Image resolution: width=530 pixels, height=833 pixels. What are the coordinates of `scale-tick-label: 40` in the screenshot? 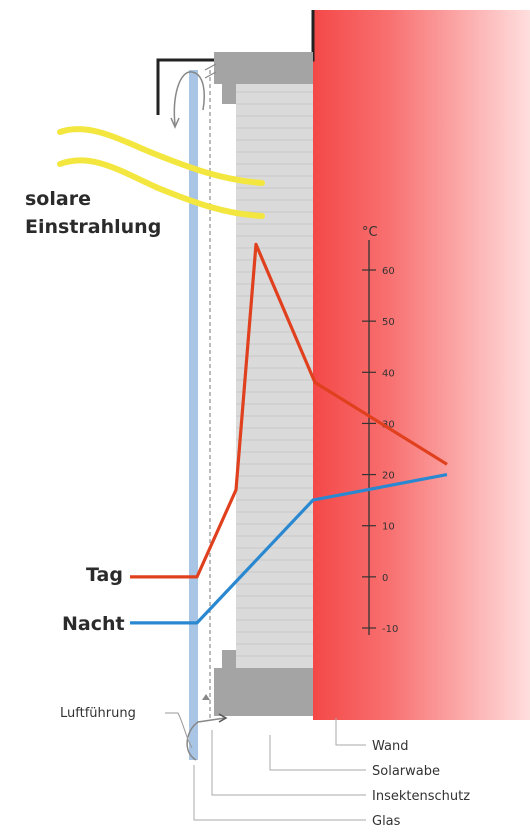 It's located at (388, 373).